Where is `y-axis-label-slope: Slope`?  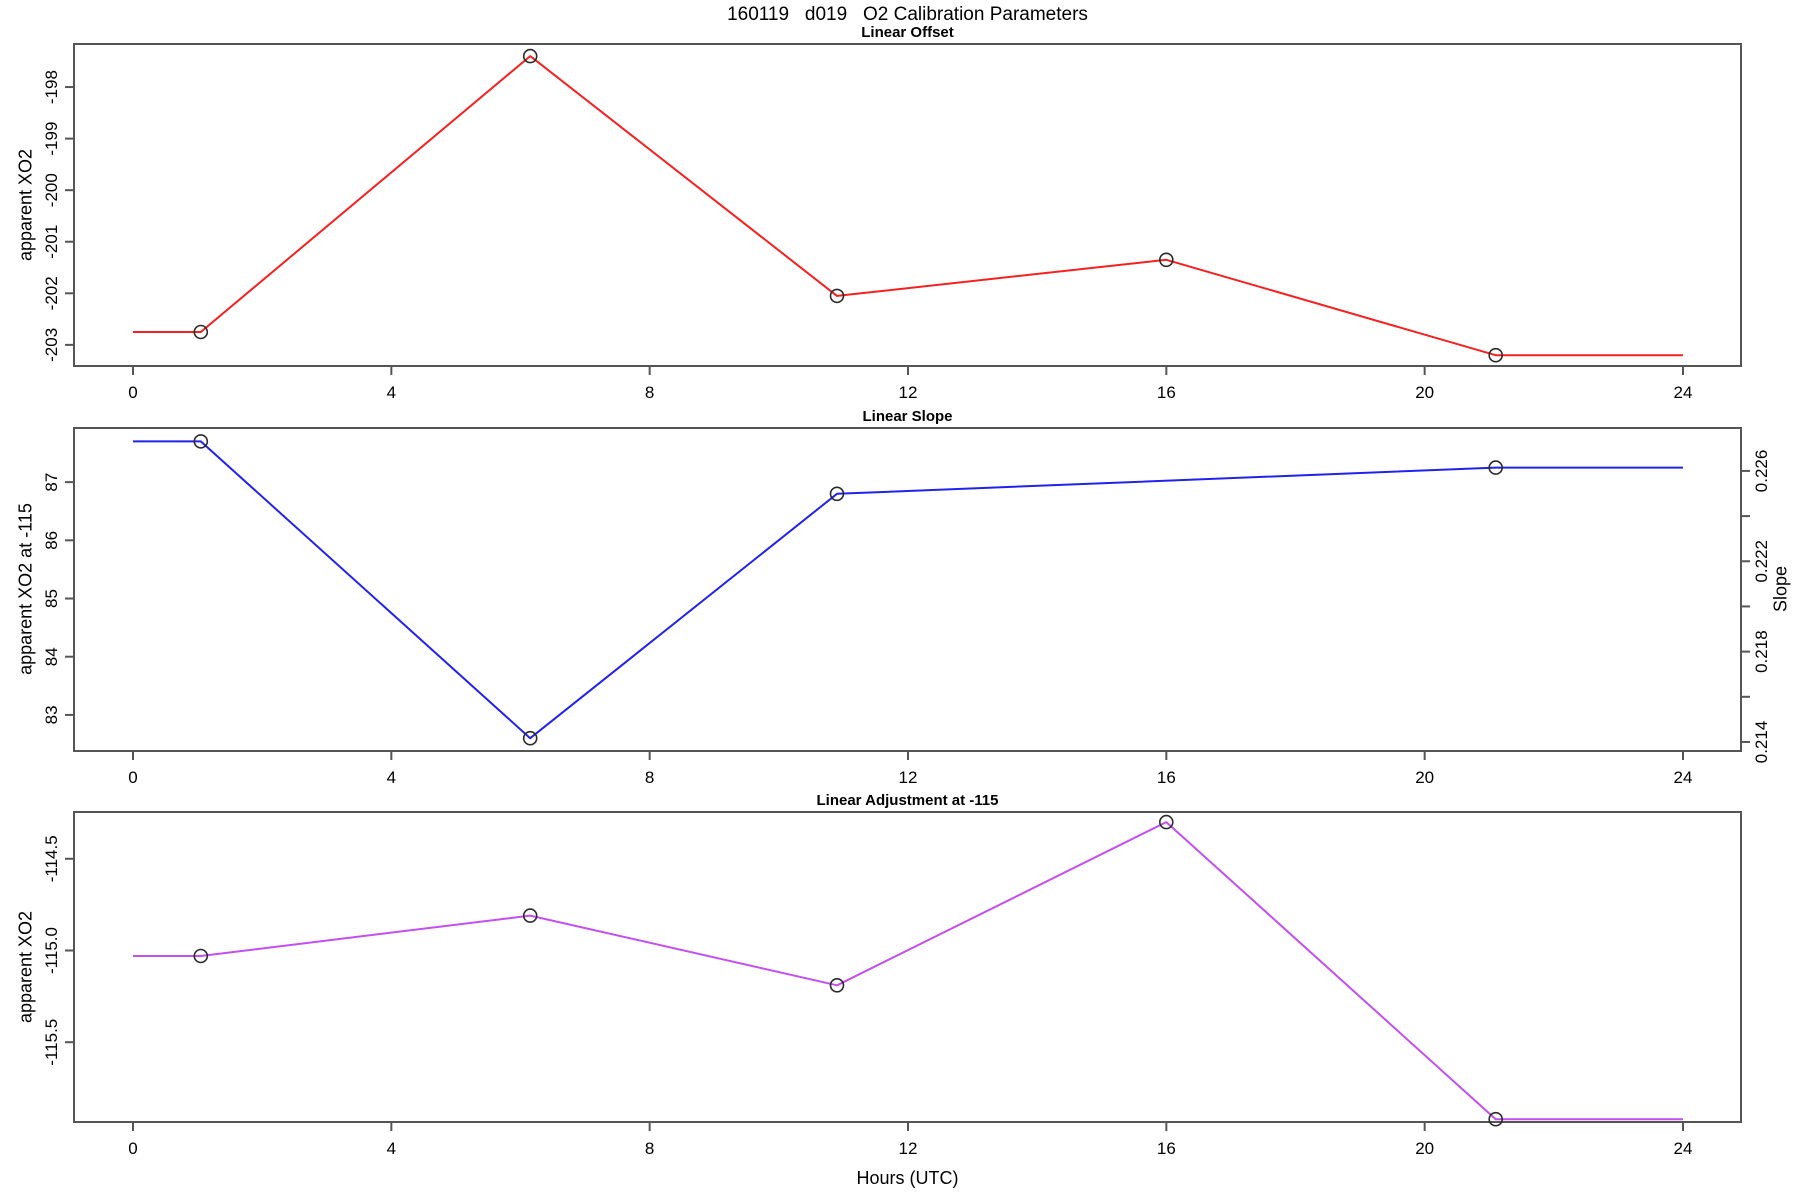
y-axis-label-slope: Slope is located at coordinates (1780, 589).